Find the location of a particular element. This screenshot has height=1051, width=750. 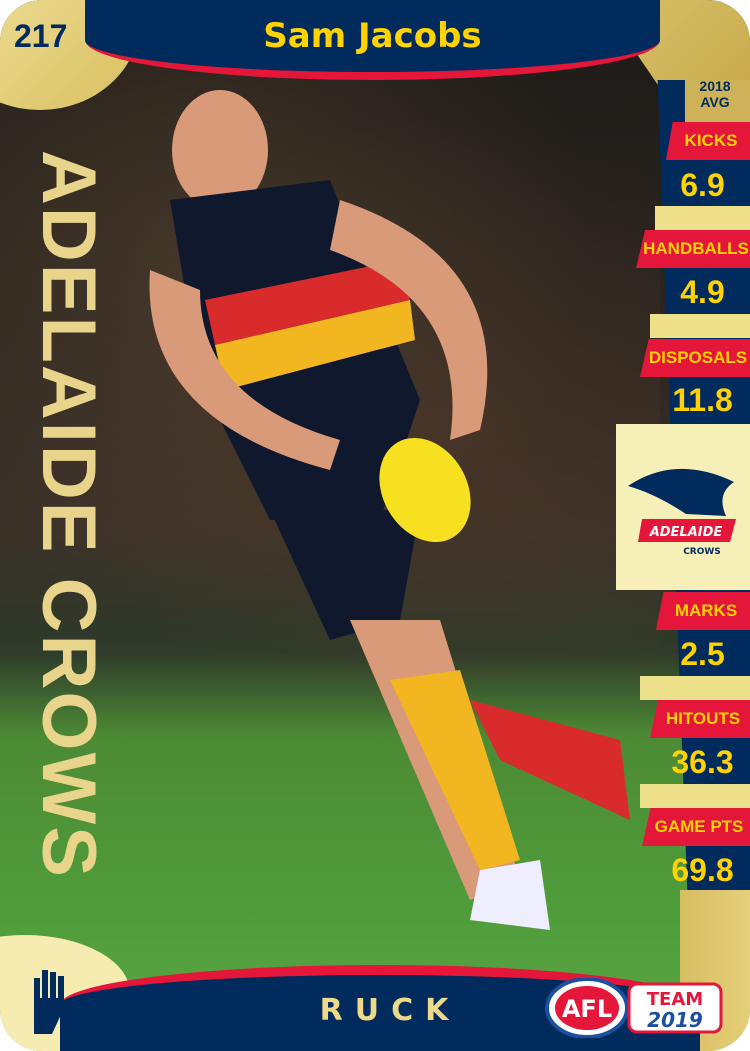

svg-text: ADELAIDE is located at coordinates (686, 532).